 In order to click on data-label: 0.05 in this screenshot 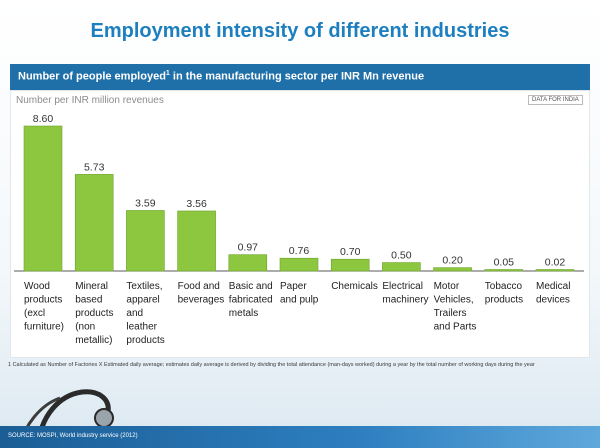, I will do `click(504, 263)`.